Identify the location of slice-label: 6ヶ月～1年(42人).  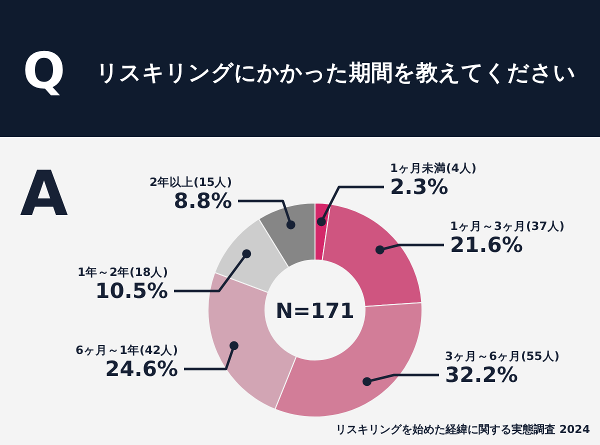
(126, 350).